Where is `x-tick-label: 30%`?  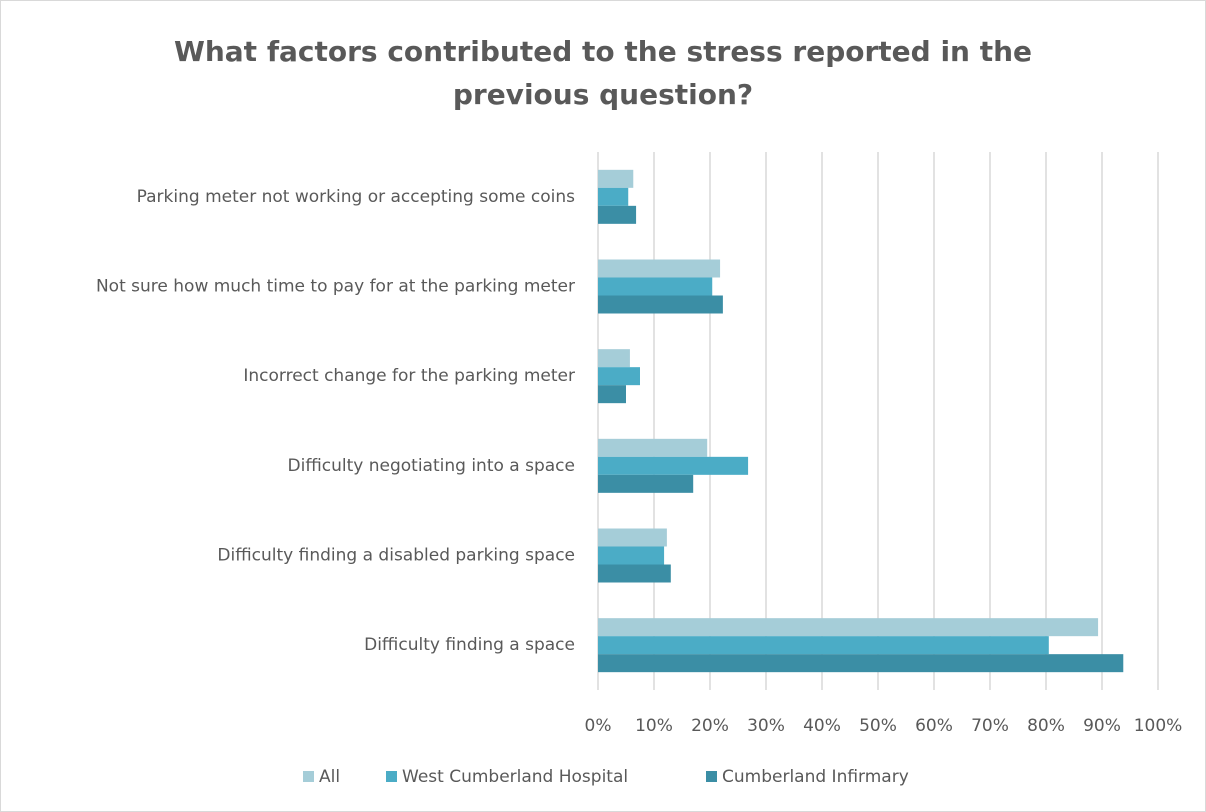
x-tick-label: 30% is located at coordinates (766, 726).